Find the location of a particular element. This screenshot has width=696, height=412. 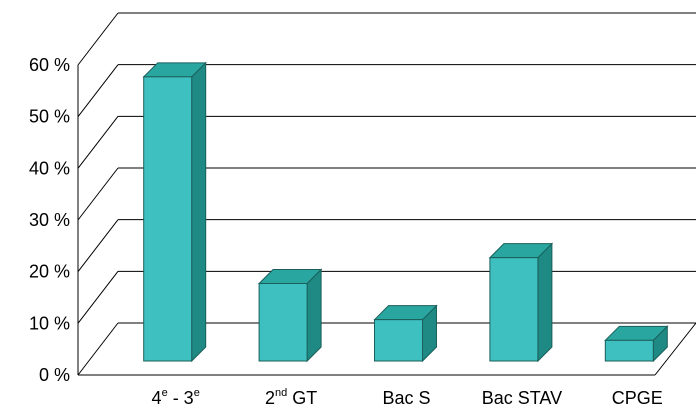

y-tick-label: 10 % is located at coordinates (49, 323).